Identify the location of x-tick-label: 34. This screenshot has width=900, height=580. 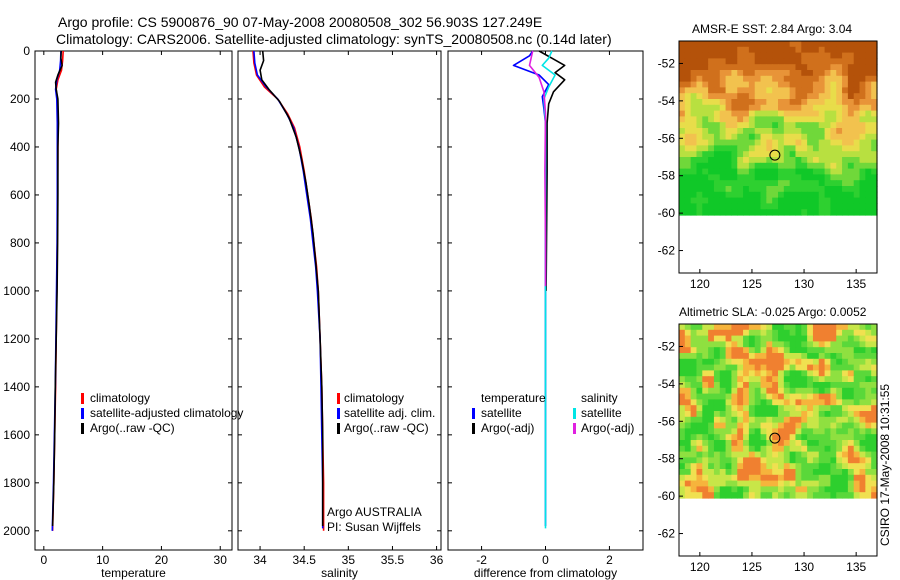
(260, 560).